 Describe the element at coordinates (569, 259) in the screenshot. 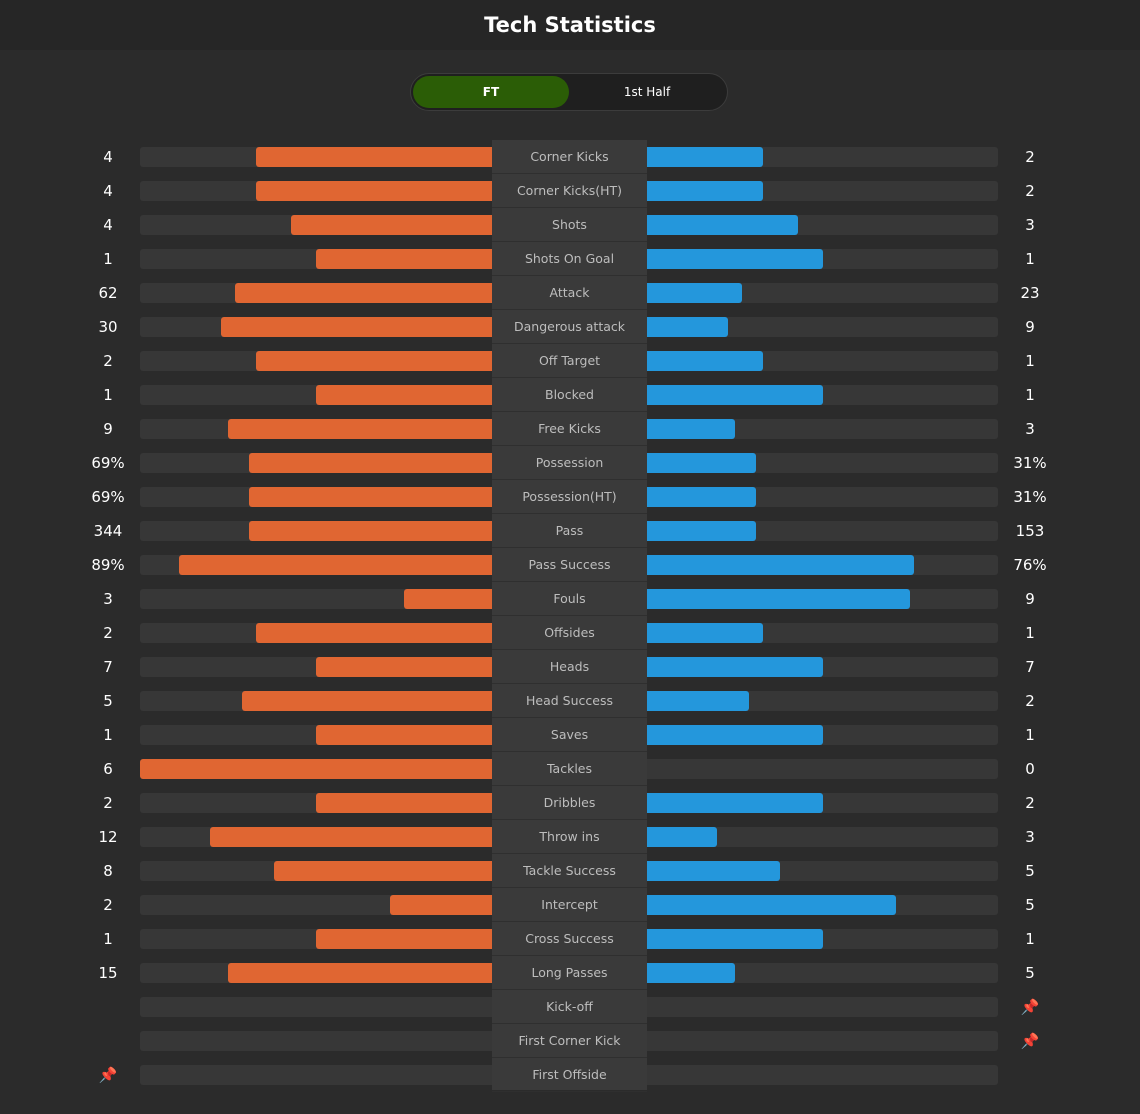

I see `stat-label: Shots On Goal` at that location.